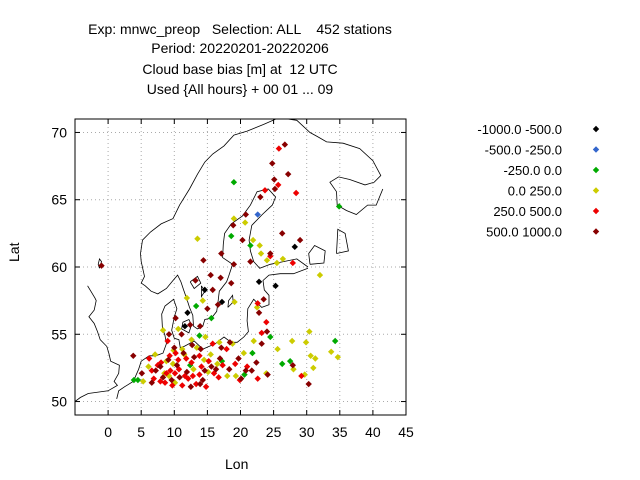  I want to click on legend-label: -500.0 -250.0, so click(523, 150).